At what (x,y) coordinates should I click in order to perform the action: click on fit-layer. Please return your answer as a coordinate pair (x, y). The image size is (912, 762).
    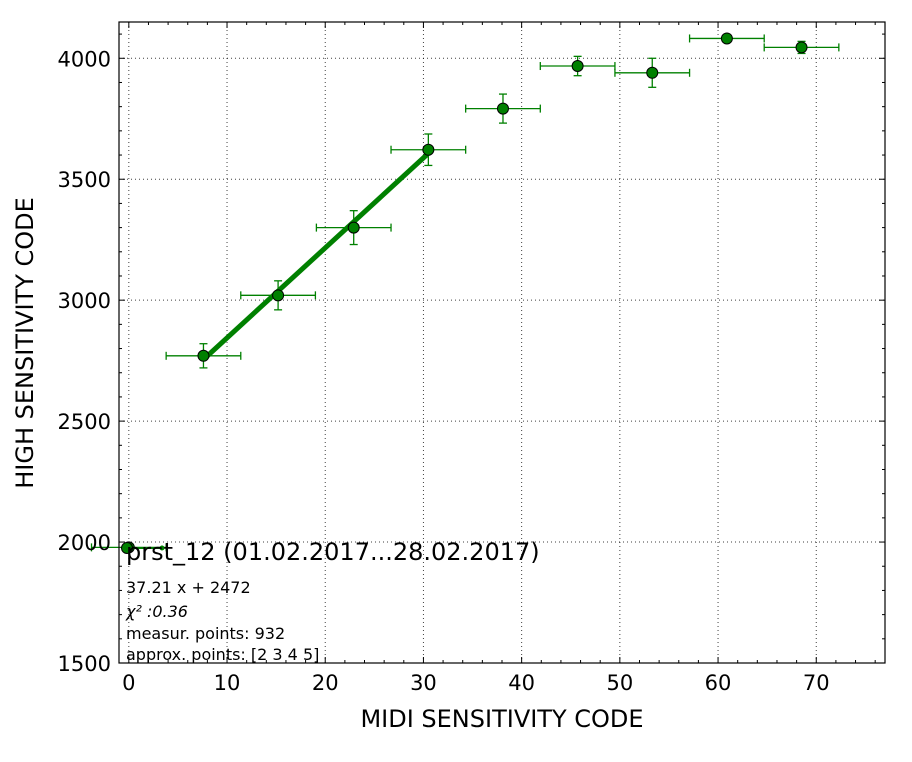
    Looking at the image, I should click on (316, 256).